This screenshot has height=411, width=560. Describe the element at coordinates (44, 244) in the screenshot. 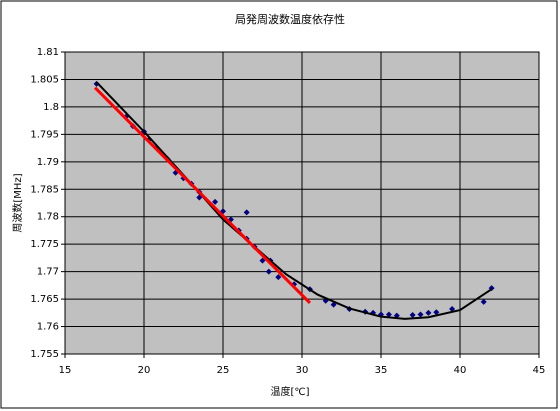

I see `y-tick-label: 1.775` at that location.